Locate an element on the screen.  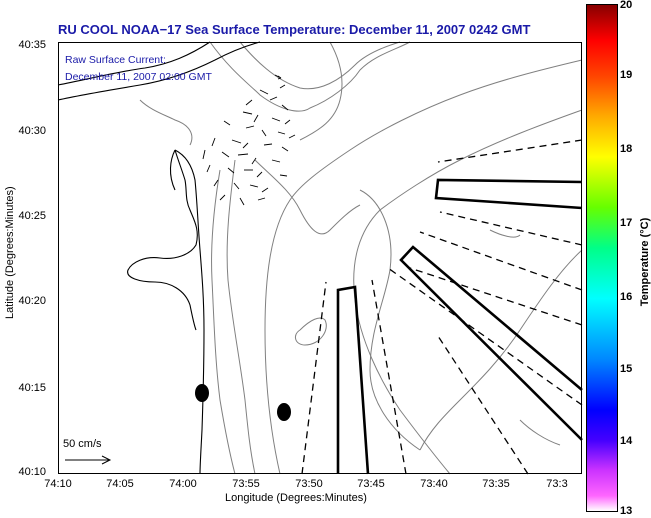
colorbar-tick: 20 is located at coordinates (626, 5).